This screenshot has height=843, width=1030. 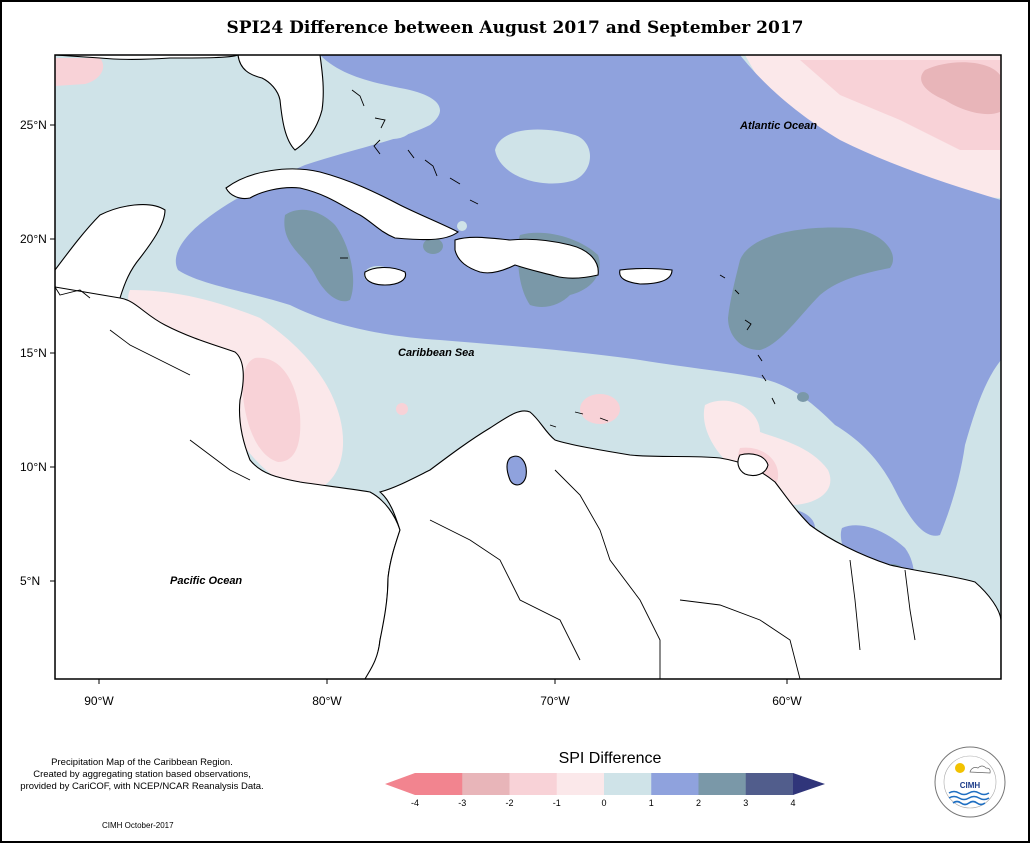 What do you see at coordinates (138, 825) in the screenshot?
I see `credit: CIMH October-2017` at bounding box center [138, 825].